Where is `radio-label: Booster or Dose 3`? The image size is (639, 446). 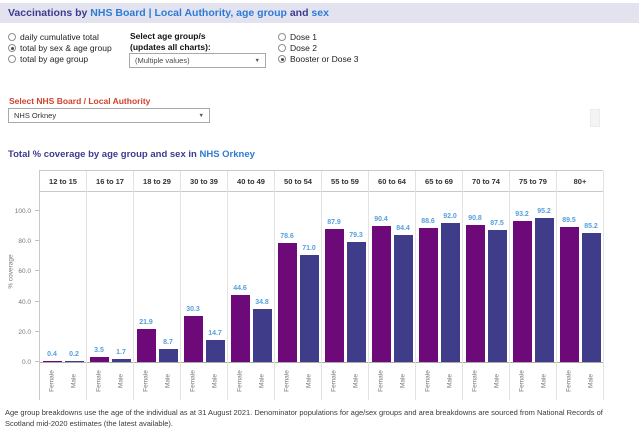 radio-label: Booster or Dose 3 is located at coordinates (324, 59).